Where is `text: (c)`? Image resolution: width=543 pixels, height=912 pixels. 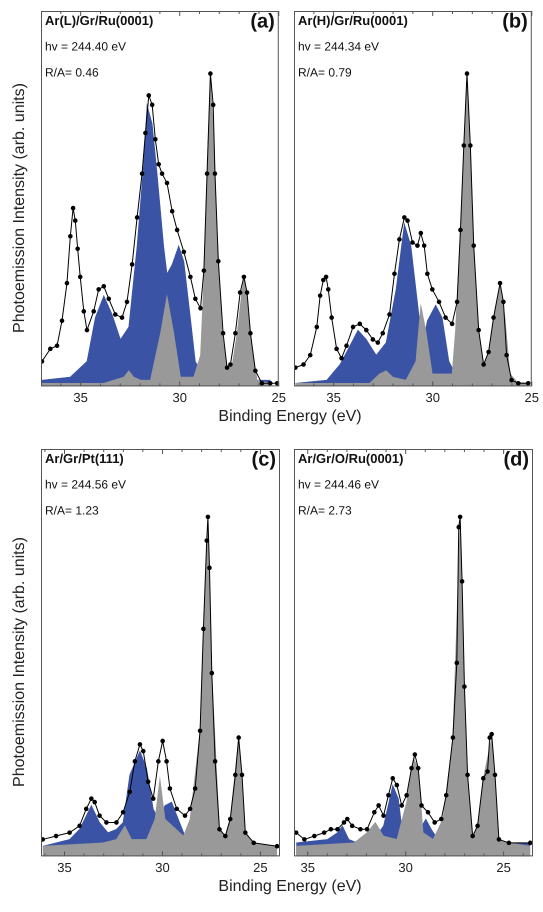
text: (c) is located at coordinates (264, 459).